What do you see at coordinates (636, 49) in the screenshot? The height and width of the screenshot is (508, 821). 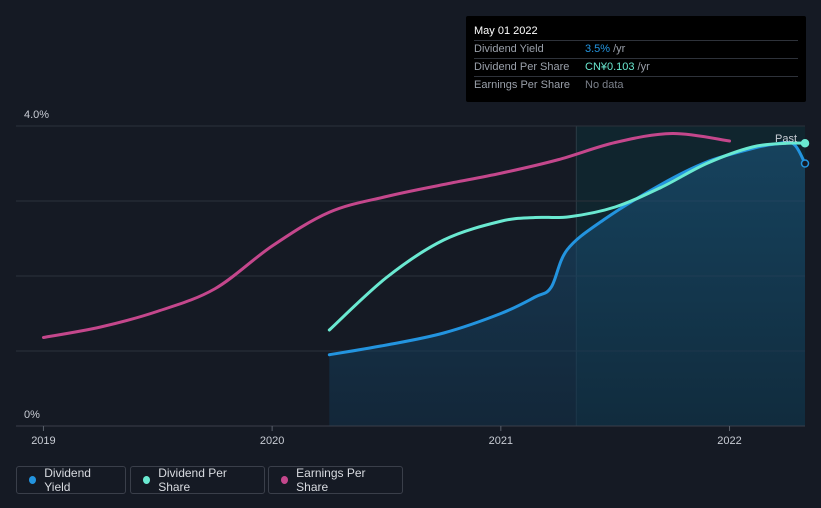 I see `tooltip-row-dividend-yield: Dividend Yield 3.5% /yr` at bounding box center [636, 49].